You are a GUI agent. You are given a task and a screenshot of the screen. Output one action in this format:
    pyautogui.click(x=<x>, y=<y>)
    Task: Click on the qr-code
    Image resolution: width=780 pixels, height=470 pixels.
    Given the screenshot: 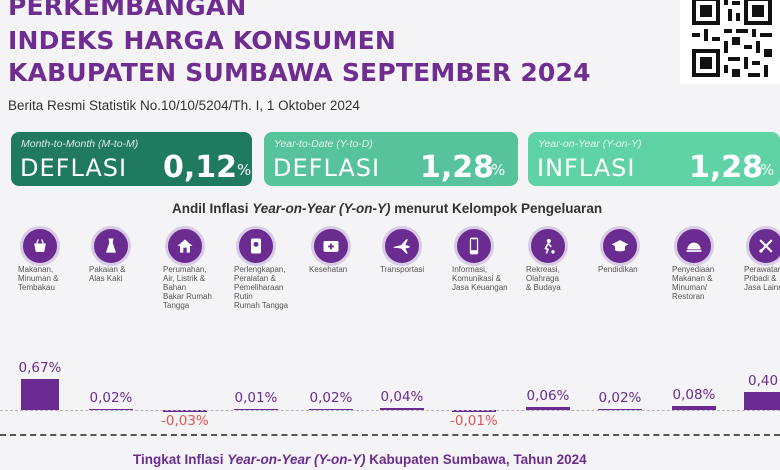 What is the action you would take?
    pyautogui.click(x=730, y=42)
    